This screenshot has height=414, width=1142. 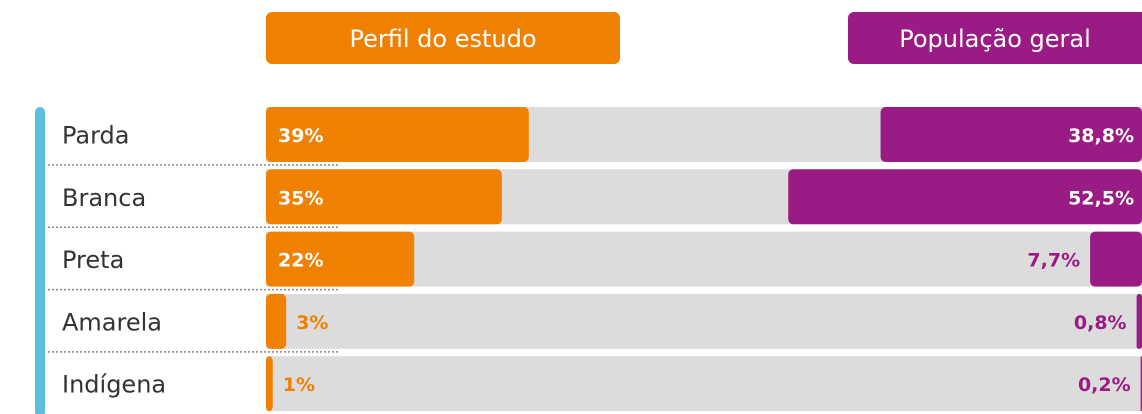 I want to click on category-label: Indígena, so click(x=114, y=385).